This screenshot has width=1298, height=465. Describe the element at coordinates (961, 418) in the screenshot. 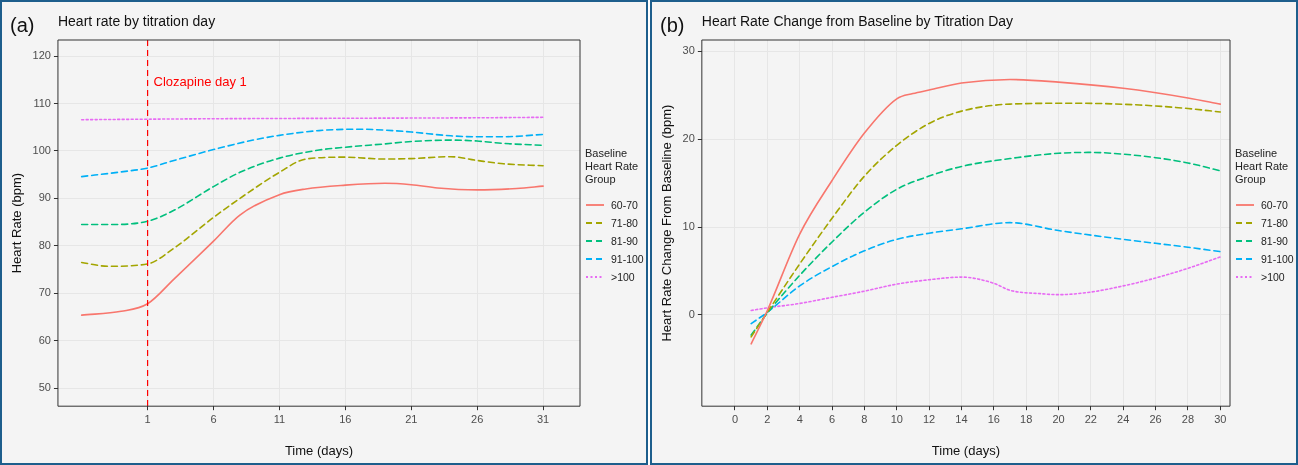

I see `x-tick-label: 14` at that location.